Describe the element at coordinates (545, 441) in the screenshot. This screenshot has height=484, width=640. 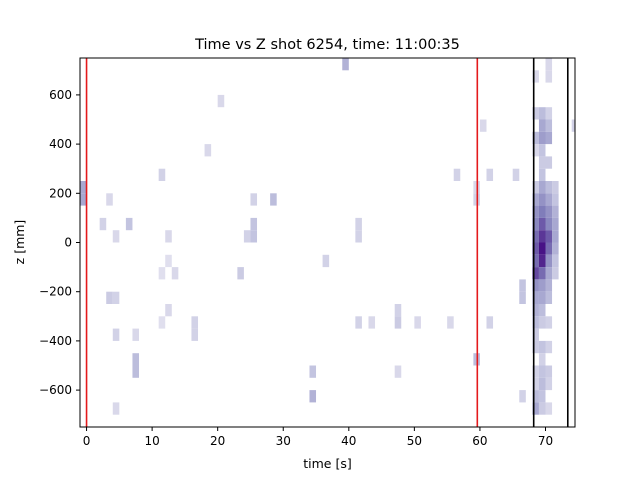
I see `x-tick-label: 70` at that location.